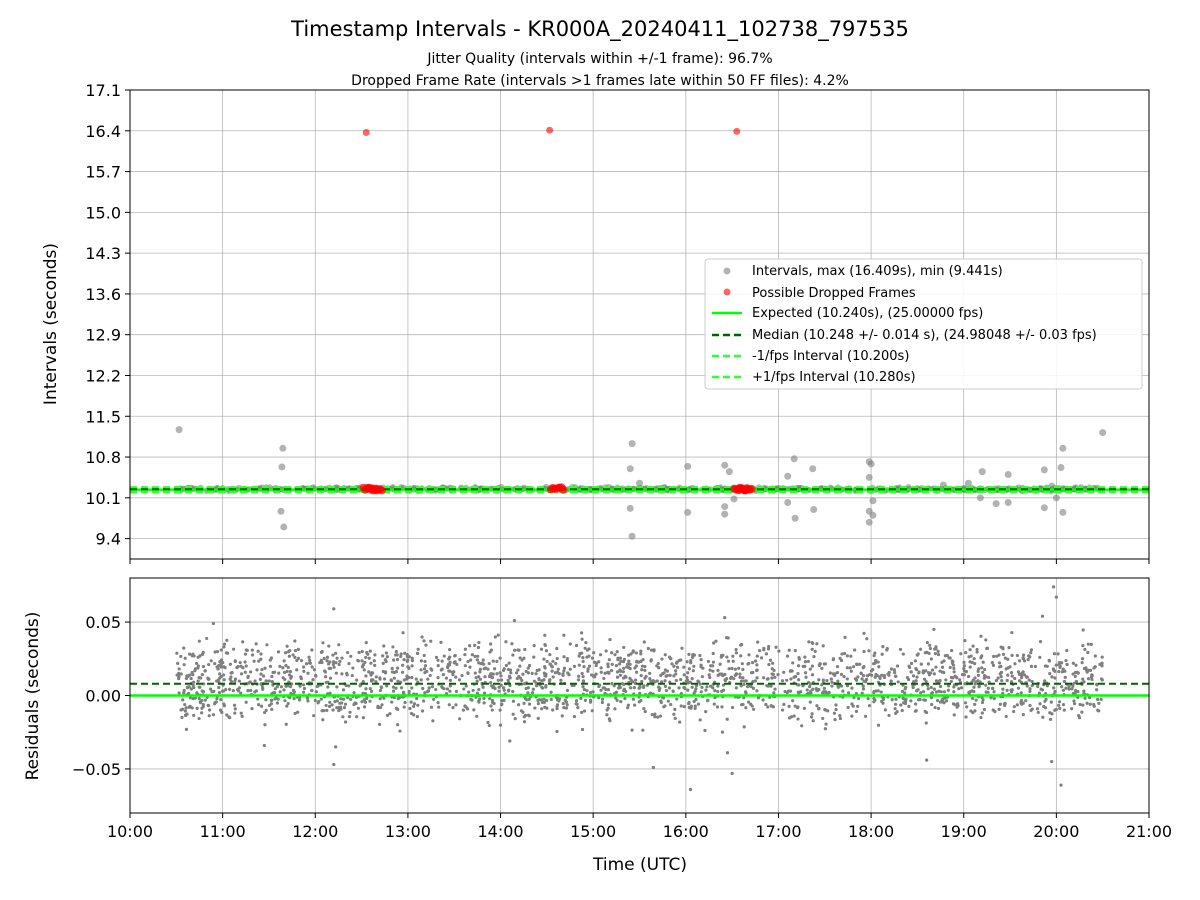 This screenshot has width=1200, height=900. I want to click on x-tick-label: 11:00, so click(223, 831).